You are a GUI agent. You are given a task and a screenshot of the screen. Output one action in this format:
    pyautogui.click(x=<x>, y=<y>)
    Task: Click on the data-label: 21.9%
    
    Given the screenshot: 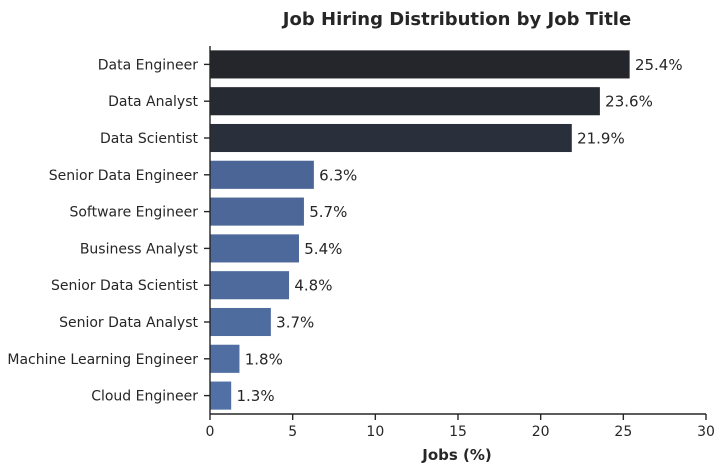 What is the action you would take?
    pyautogui.click(x=601, y=139)
    